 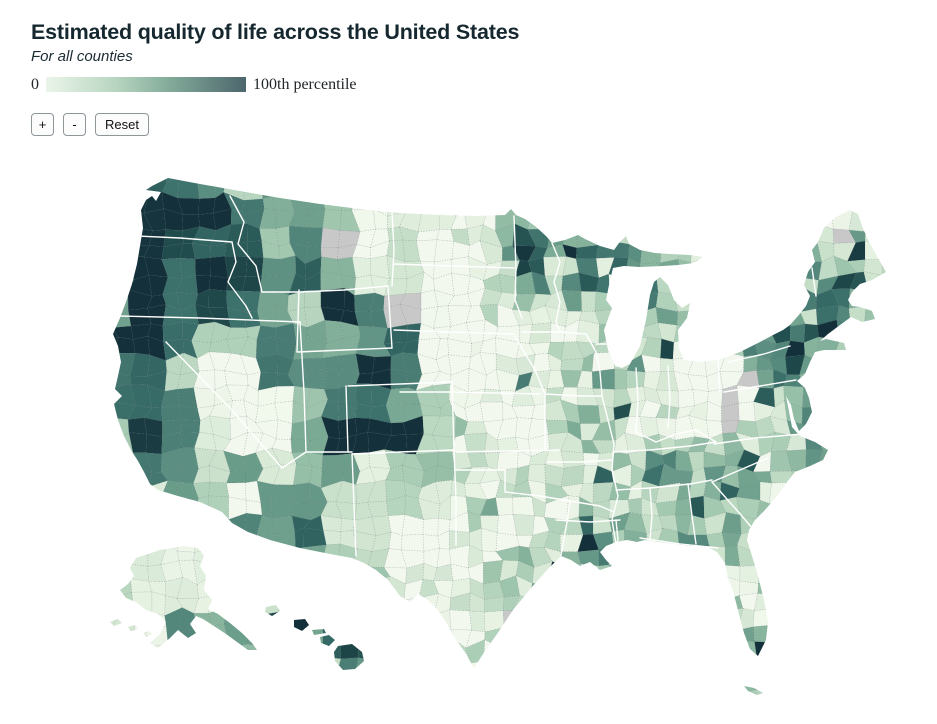 I want to click on legend: 0 100th percentile, so click(x=275, y=85).